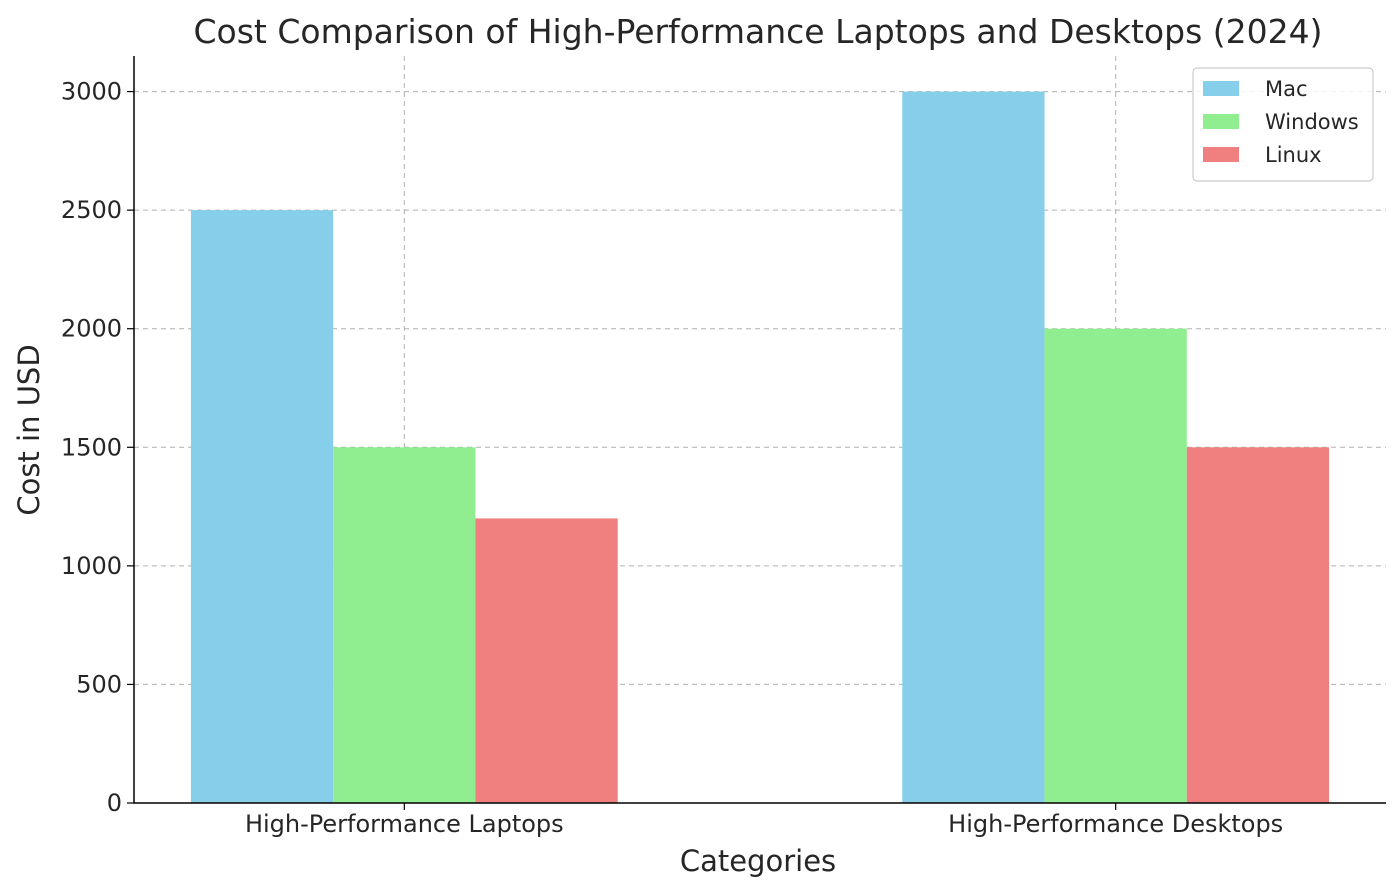 The width and height of the screenshot is (1400, 893). I want to click on x-tick-label: High-Performance Desktops, so click(1115, 824).